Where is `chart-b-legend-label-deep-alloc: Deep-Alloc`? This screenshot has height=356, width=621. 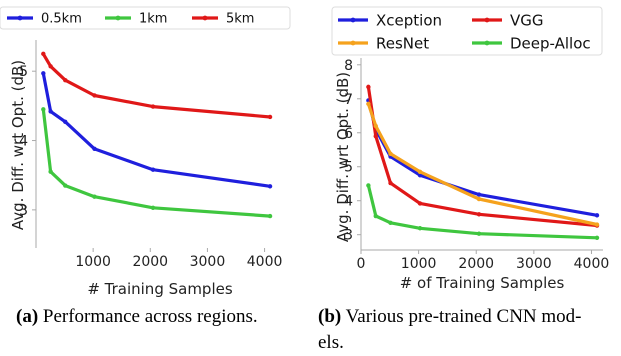
chart-b-legend-label-deep-alloc: Deep-Alloc is located at coordinates (550, 43).